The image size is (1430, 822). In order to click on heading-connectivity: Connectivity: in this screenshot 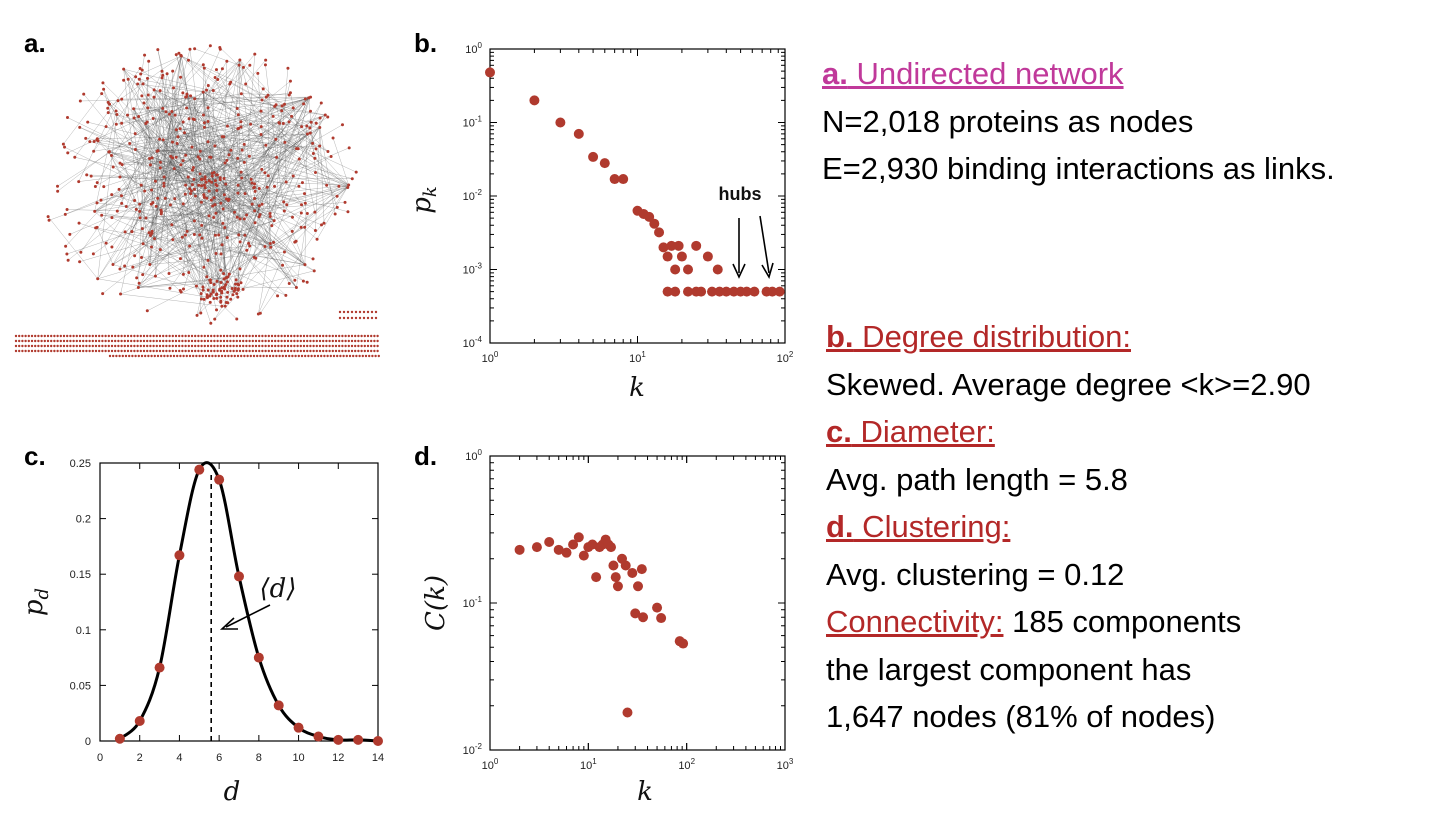, I will do `click(915, 621)`.